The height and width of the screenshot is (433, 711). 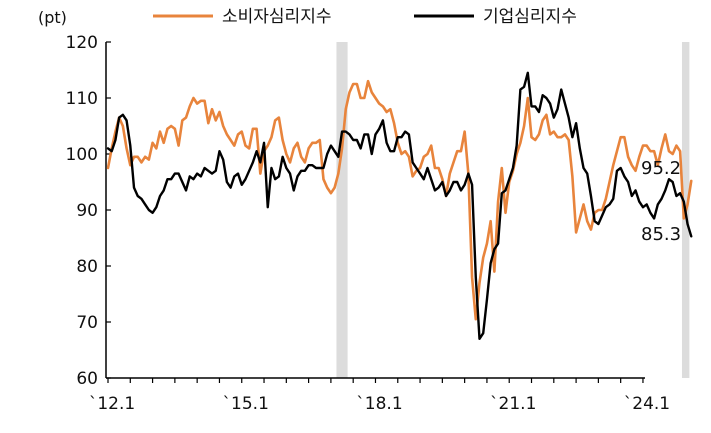 I want to click on legend-business-label: 기업심리지수, so click(x=530, y=17).